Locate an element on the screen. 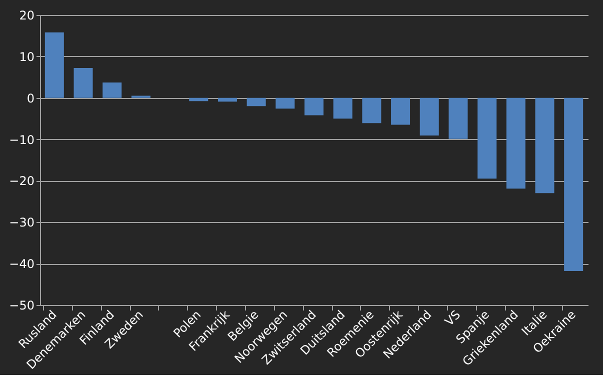 This screenshot has width=603, height=381. y-tick-label: 0 is located at coordinates (30, 98).